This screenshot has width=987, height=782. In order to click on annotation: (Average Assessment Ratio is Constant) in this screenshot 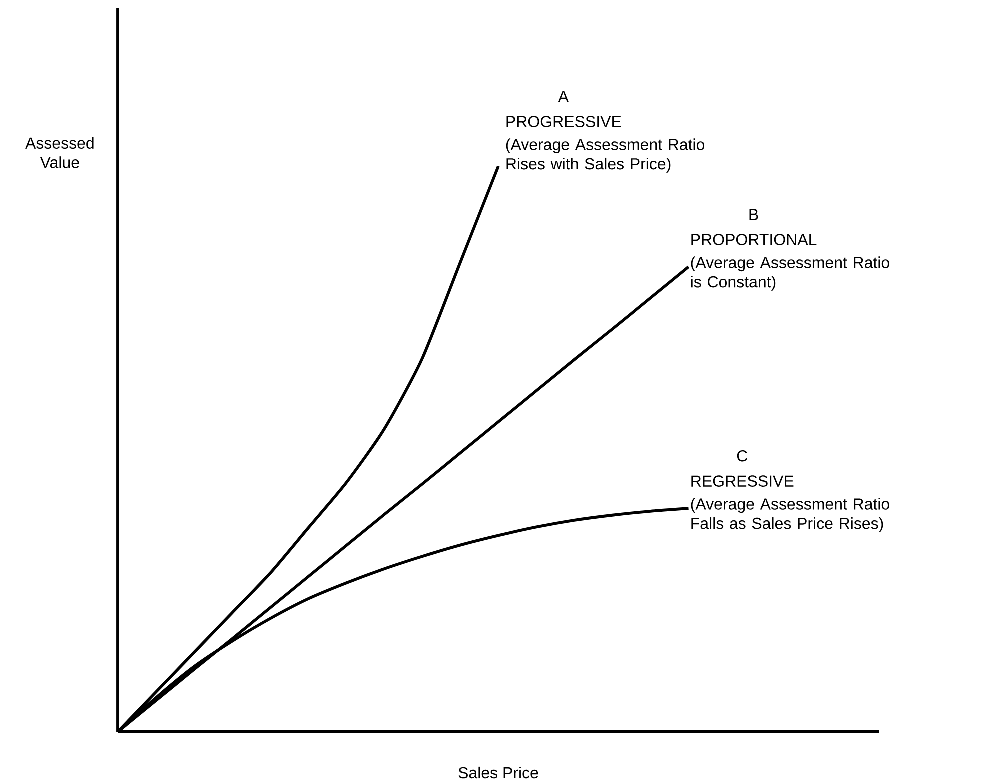, I will do `click(790, 273)`.